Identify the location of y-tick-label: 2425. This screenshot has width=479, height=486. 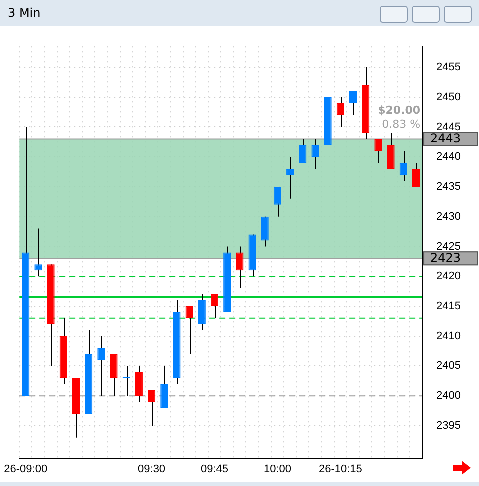
(449, 246).